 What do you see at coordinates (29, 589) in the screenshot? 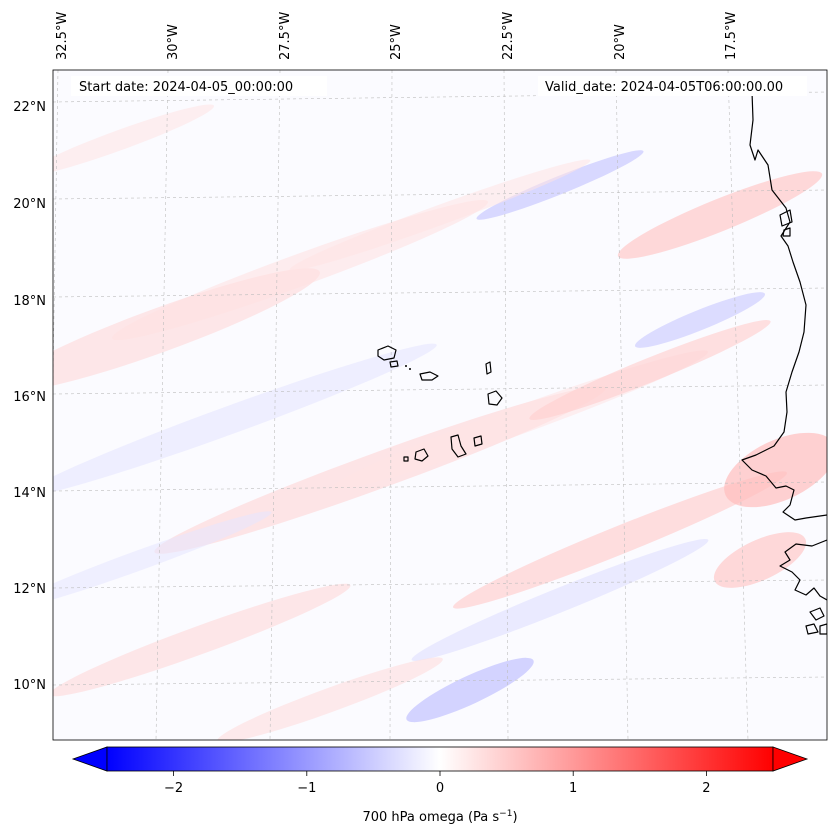
I see `lat-label-12n: 12°N` at bounding box center [29, 589].